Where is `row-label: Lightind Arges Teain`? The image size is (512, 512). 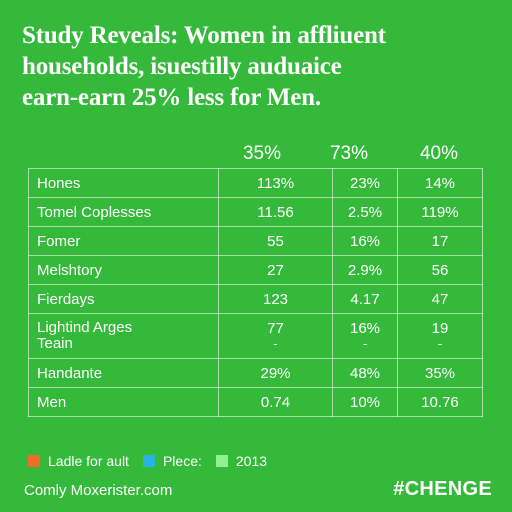 row-label: Lightind Arges Teain is located at coordinates (123, 336).